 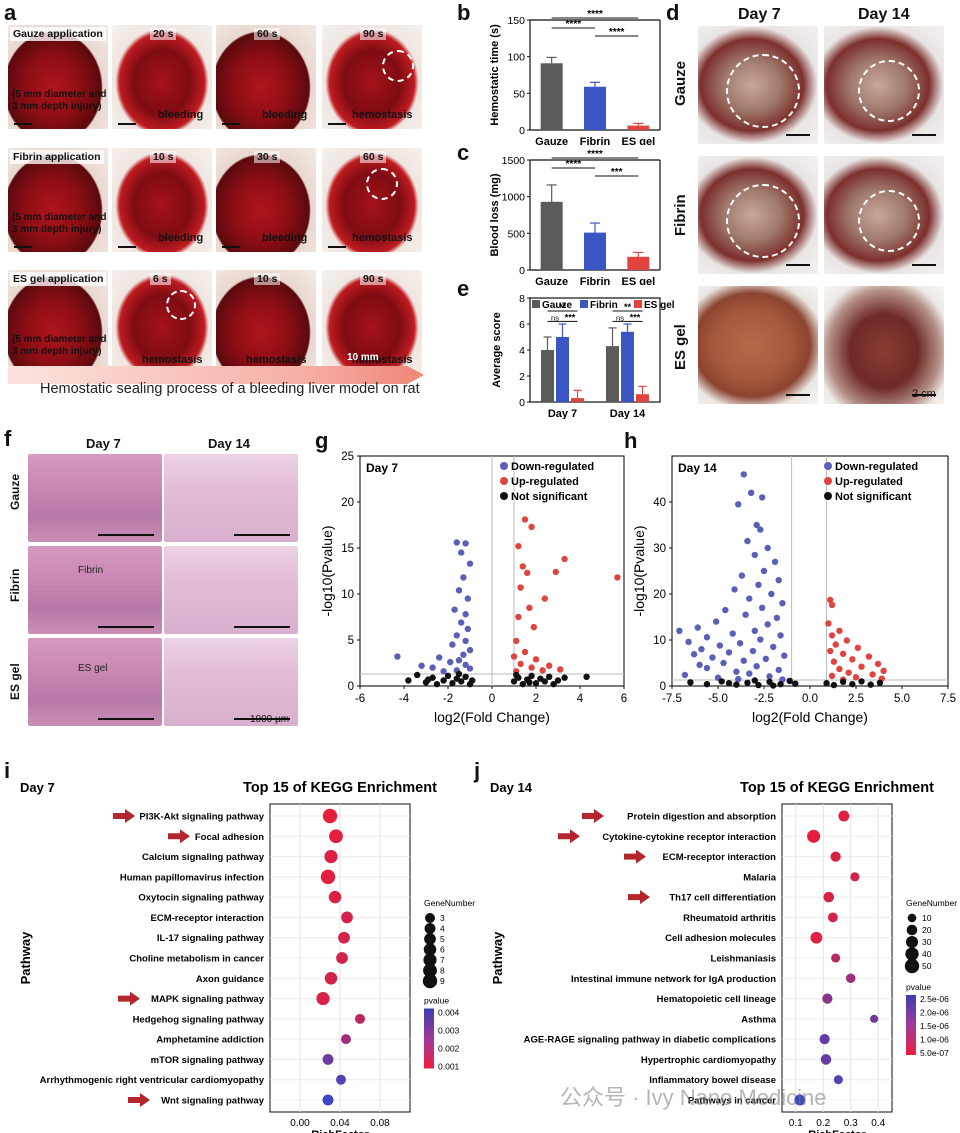 I want to click on x-tick-label: 0.4, so click(x=878, y=1123).